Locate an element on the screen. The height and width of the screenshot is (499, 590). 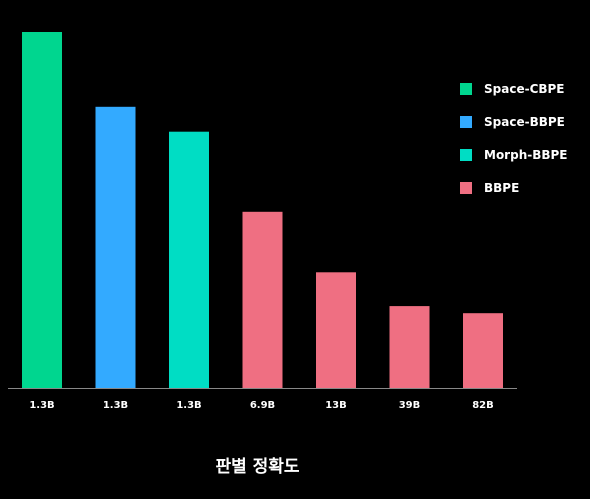
x-tick-label-3: 1.3B is located at coordinates (188, 405).